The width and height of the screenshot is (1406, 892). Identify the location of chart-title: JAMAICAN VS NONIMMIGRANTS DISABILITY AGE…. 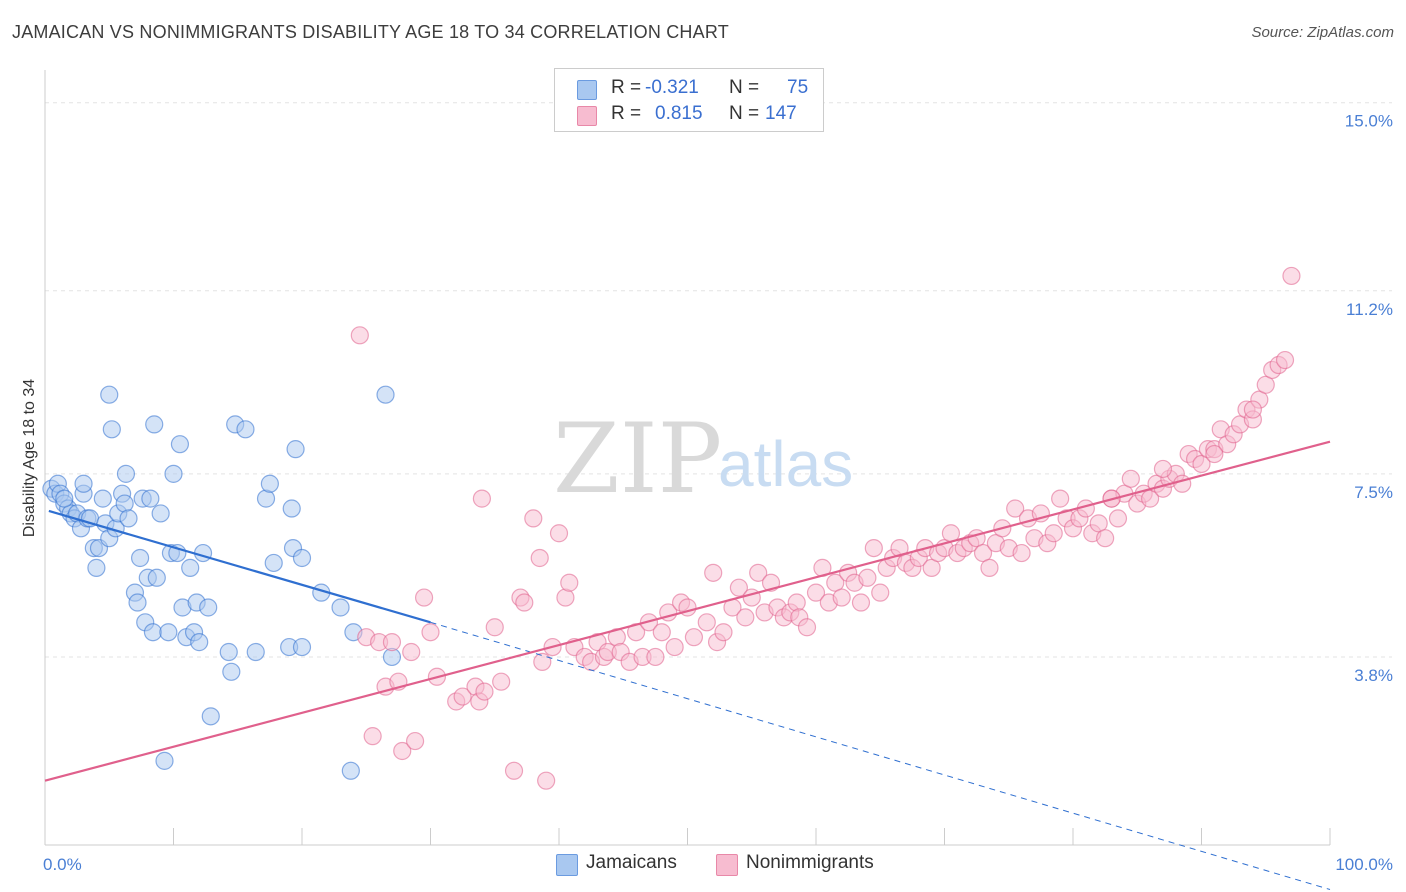
(370, 32).